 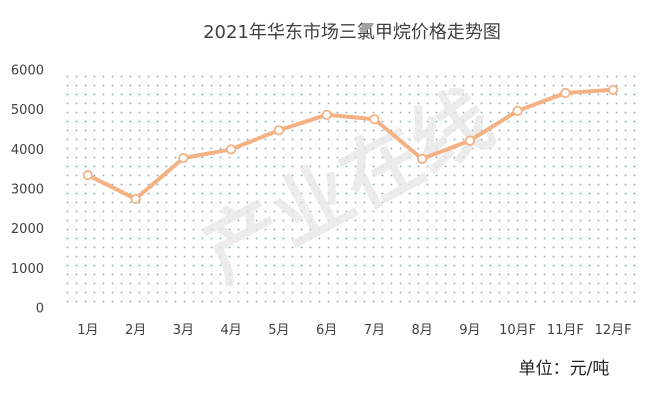 I want to click on x-tick-label: 12月F, so click(x=613, y=330).